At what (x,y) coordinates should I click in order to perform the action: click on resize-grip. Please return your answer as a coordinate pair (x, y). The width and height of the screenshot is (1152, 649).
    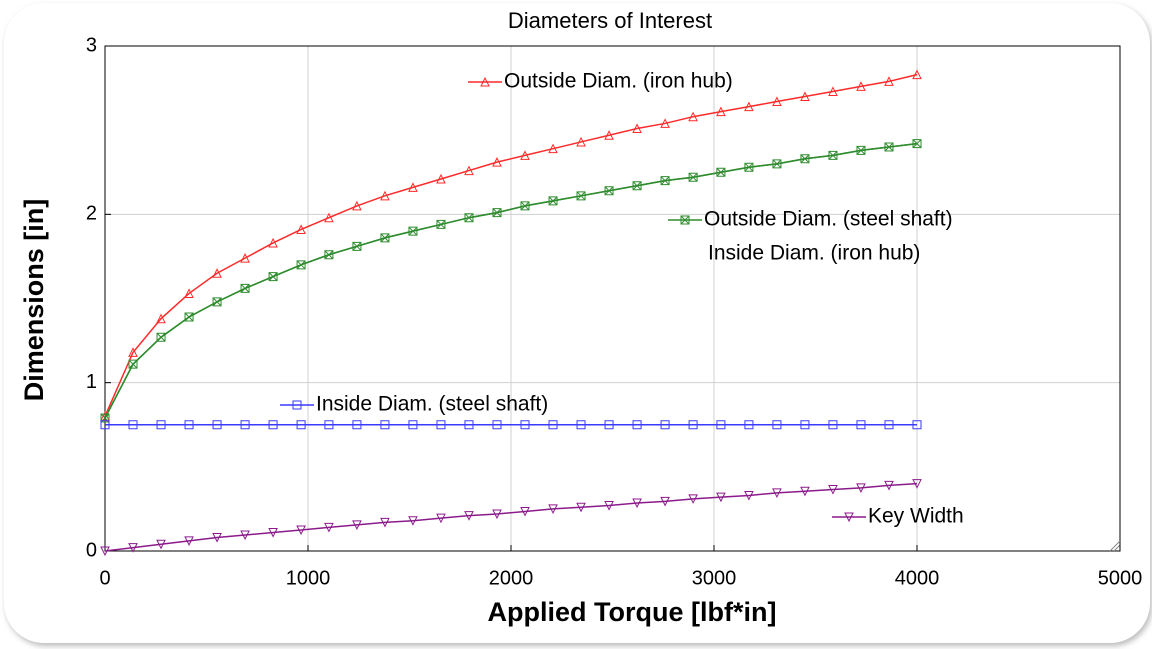
    Looking at the image, I should click on (1115, 546).